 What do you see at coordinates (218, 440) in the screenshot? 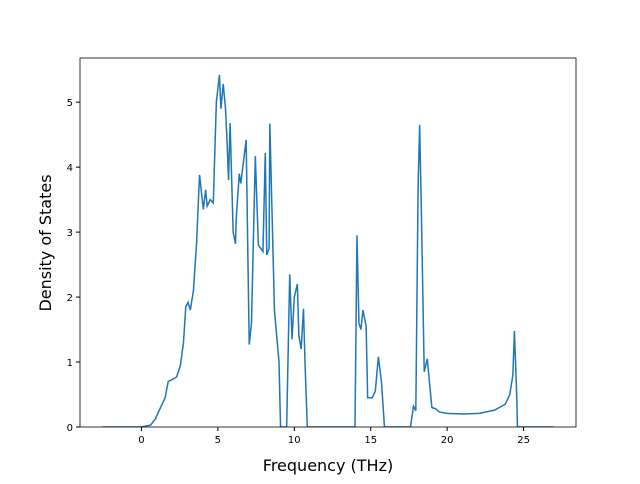
I see `x-tick-label: 5` at bounding box center [218, 440].